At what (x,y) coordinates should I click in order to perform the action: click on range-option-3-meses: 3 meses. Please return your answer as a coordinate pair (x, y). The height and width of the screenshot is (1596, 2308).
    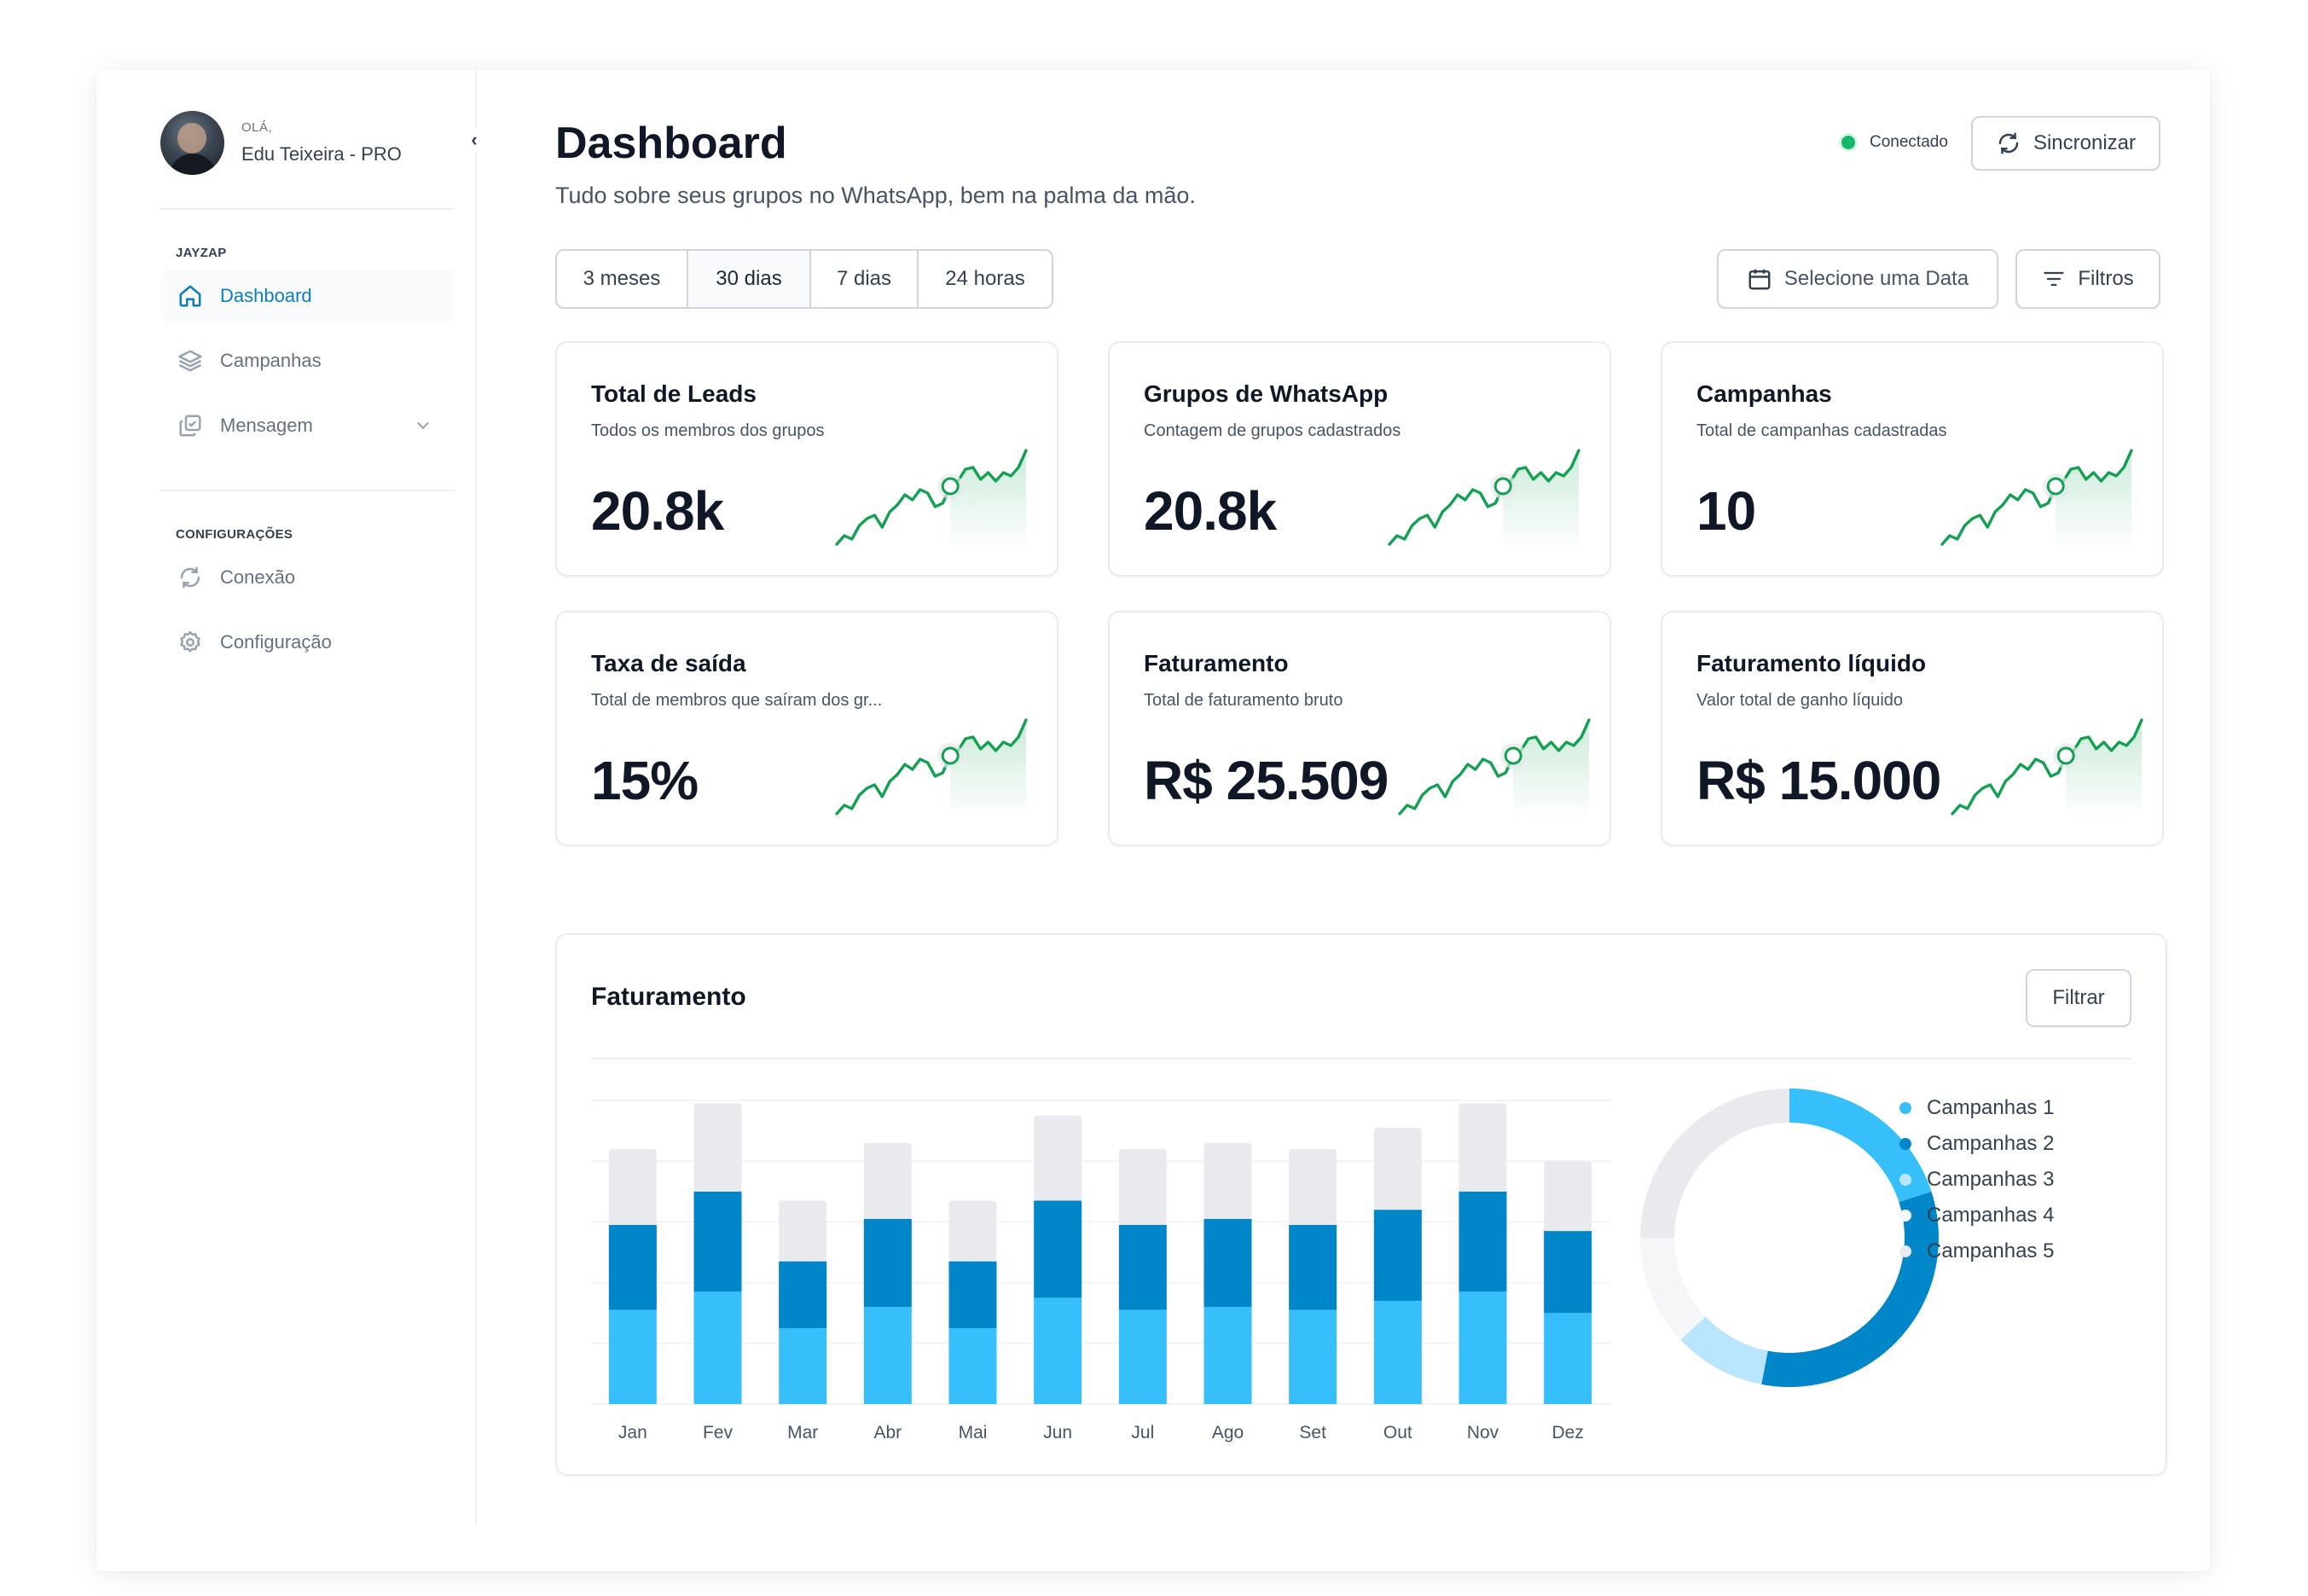
    Looking at the image, I should click on (622, 279).